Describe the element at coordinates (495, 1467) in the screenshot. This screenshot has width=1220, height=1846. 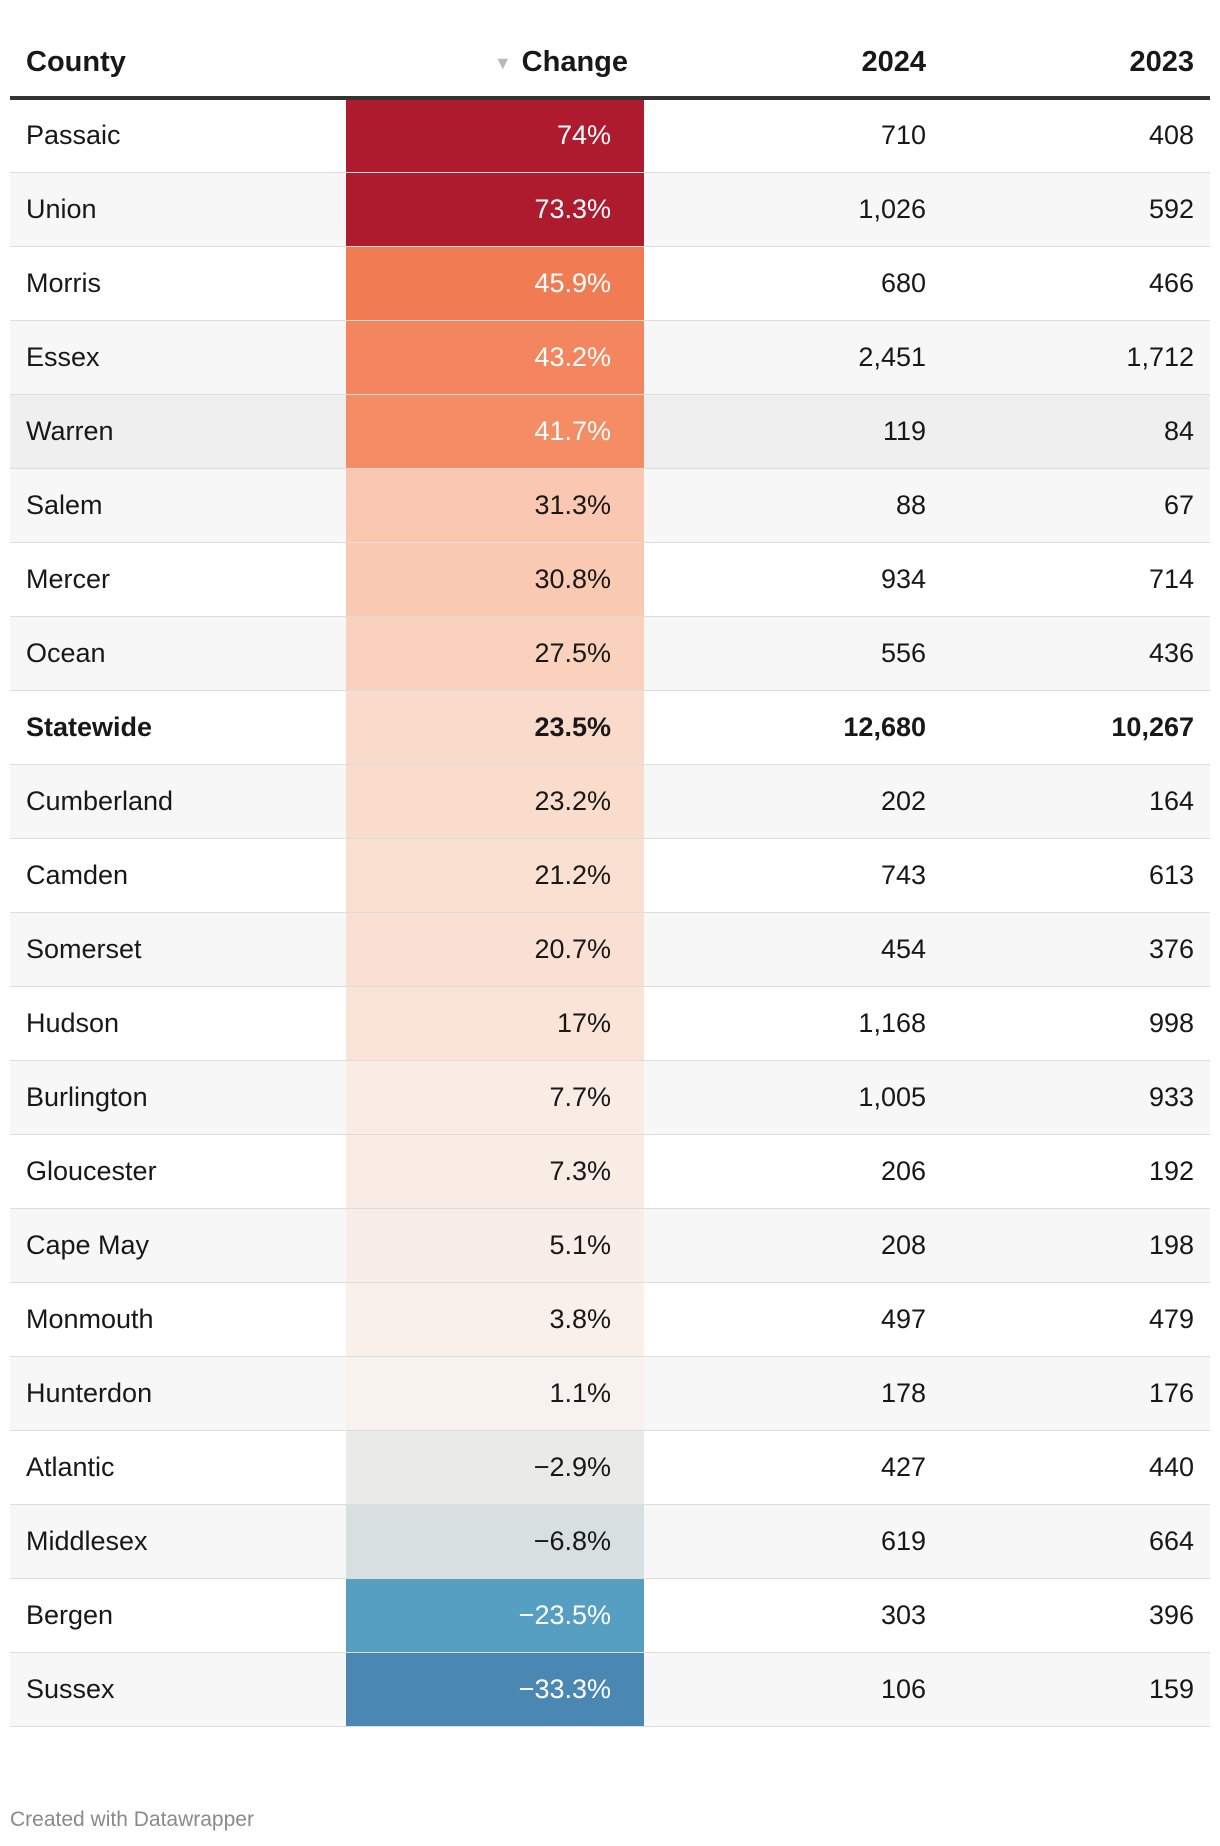
I see `change-cell: −2.9%` at that location.